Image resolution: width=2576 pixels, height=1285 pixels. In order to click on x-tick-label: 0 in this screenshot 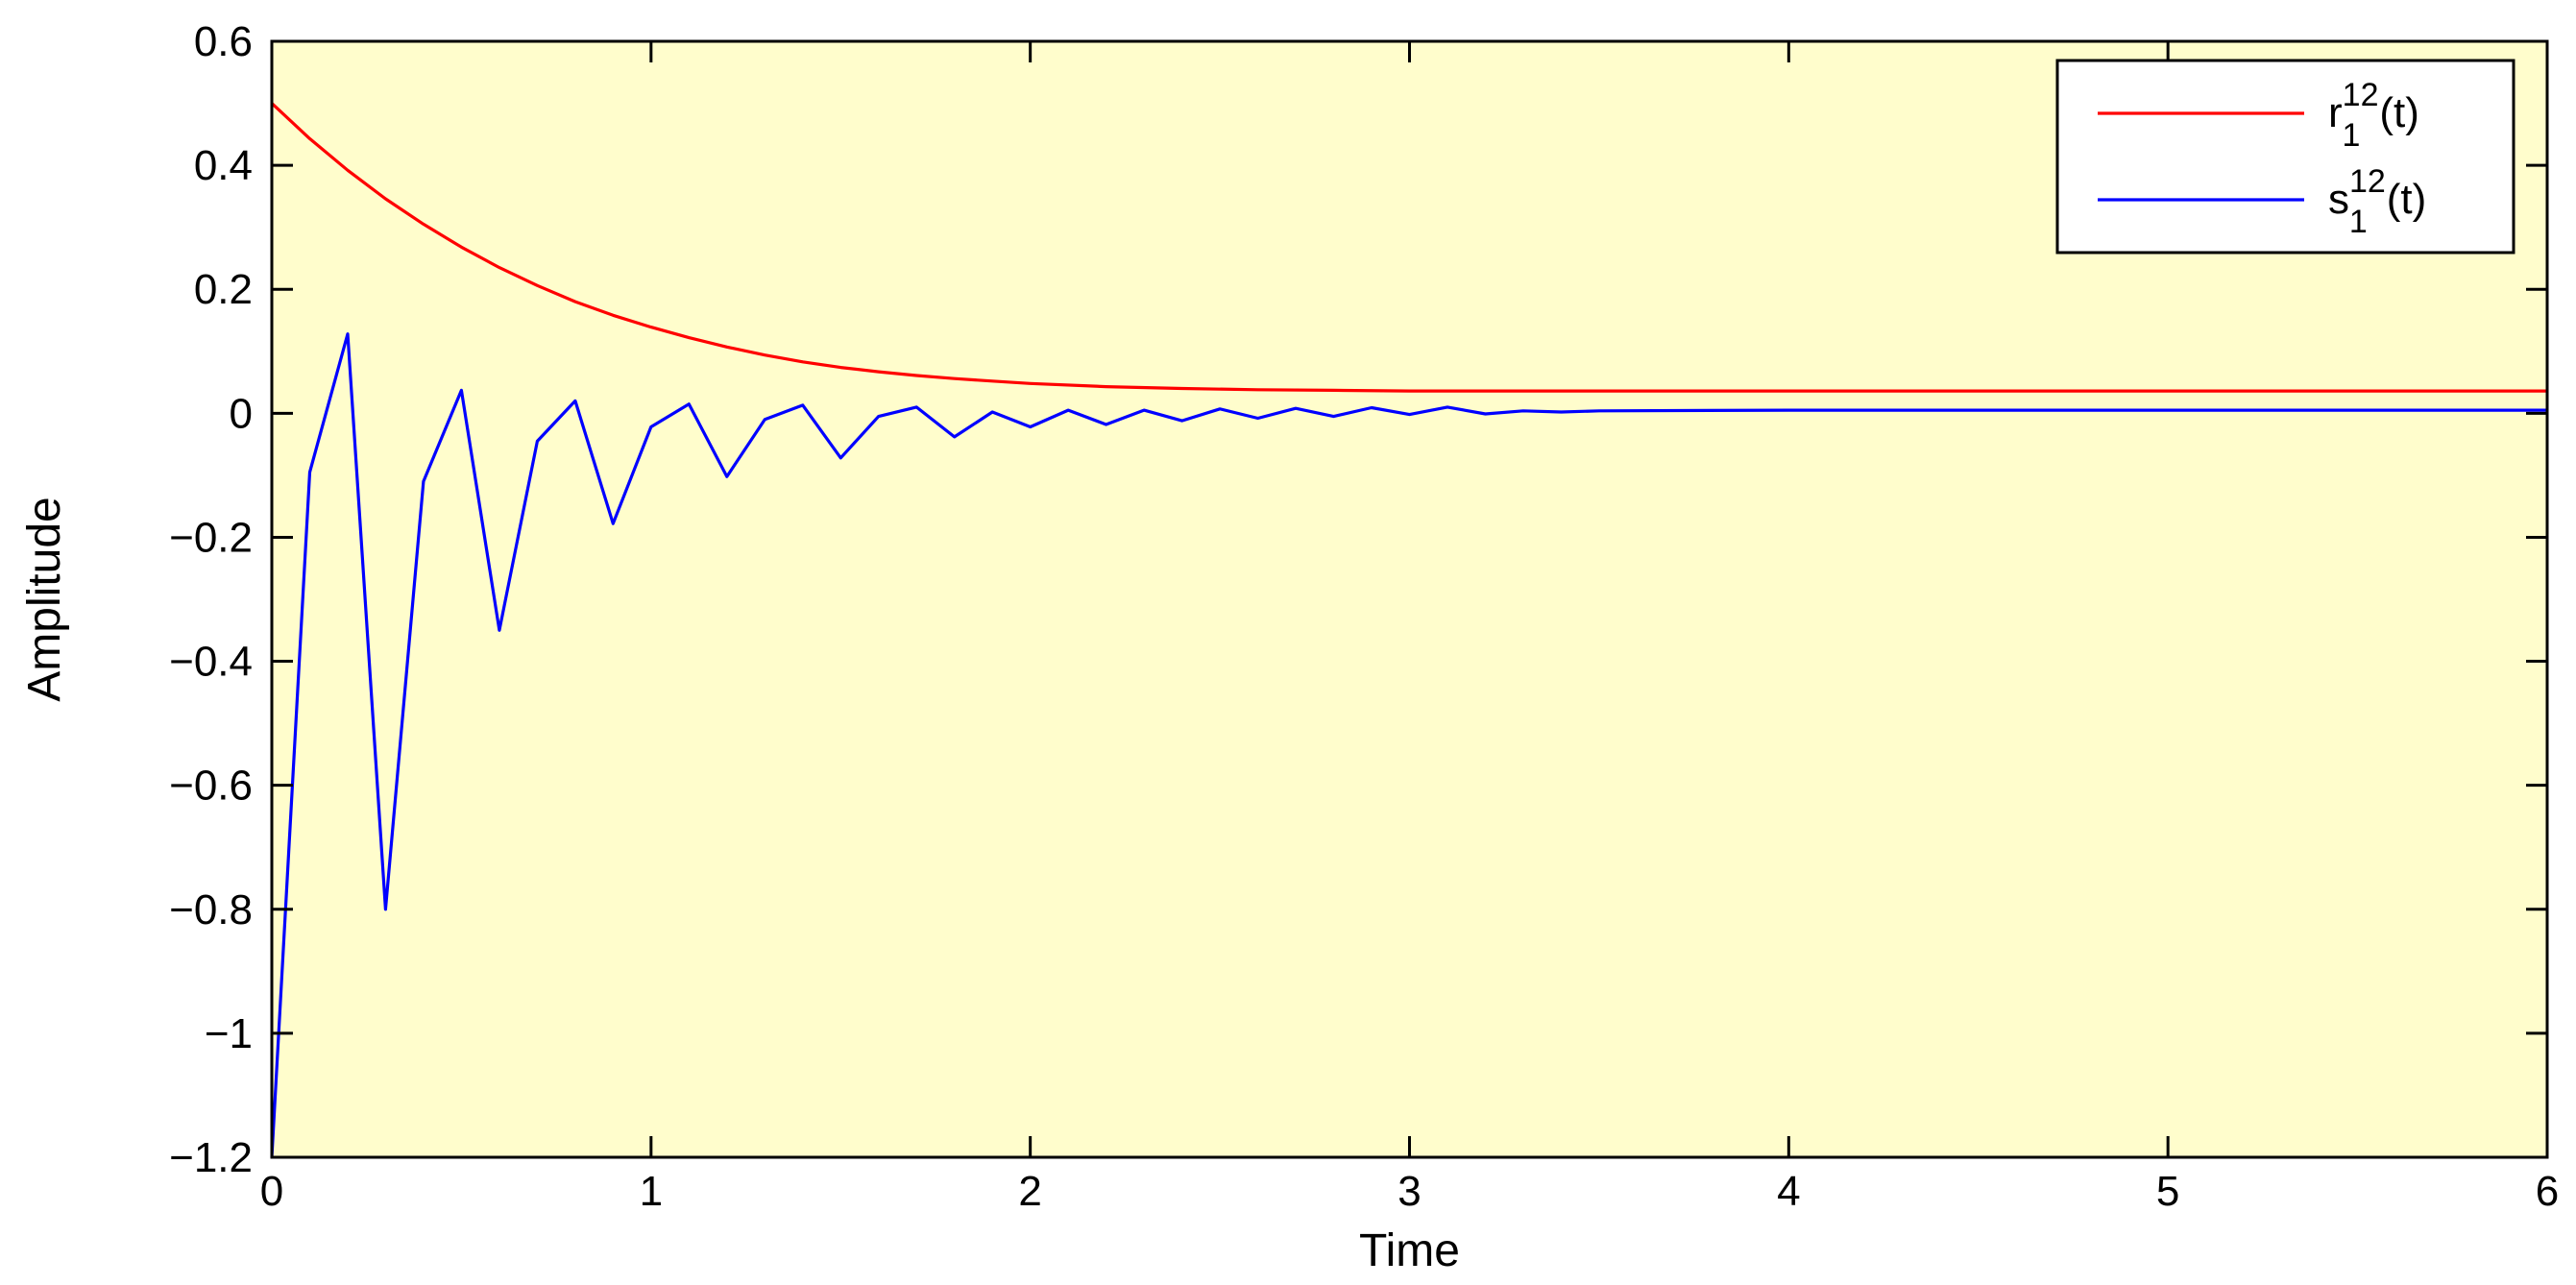, I will do `click(271, 1191)`.